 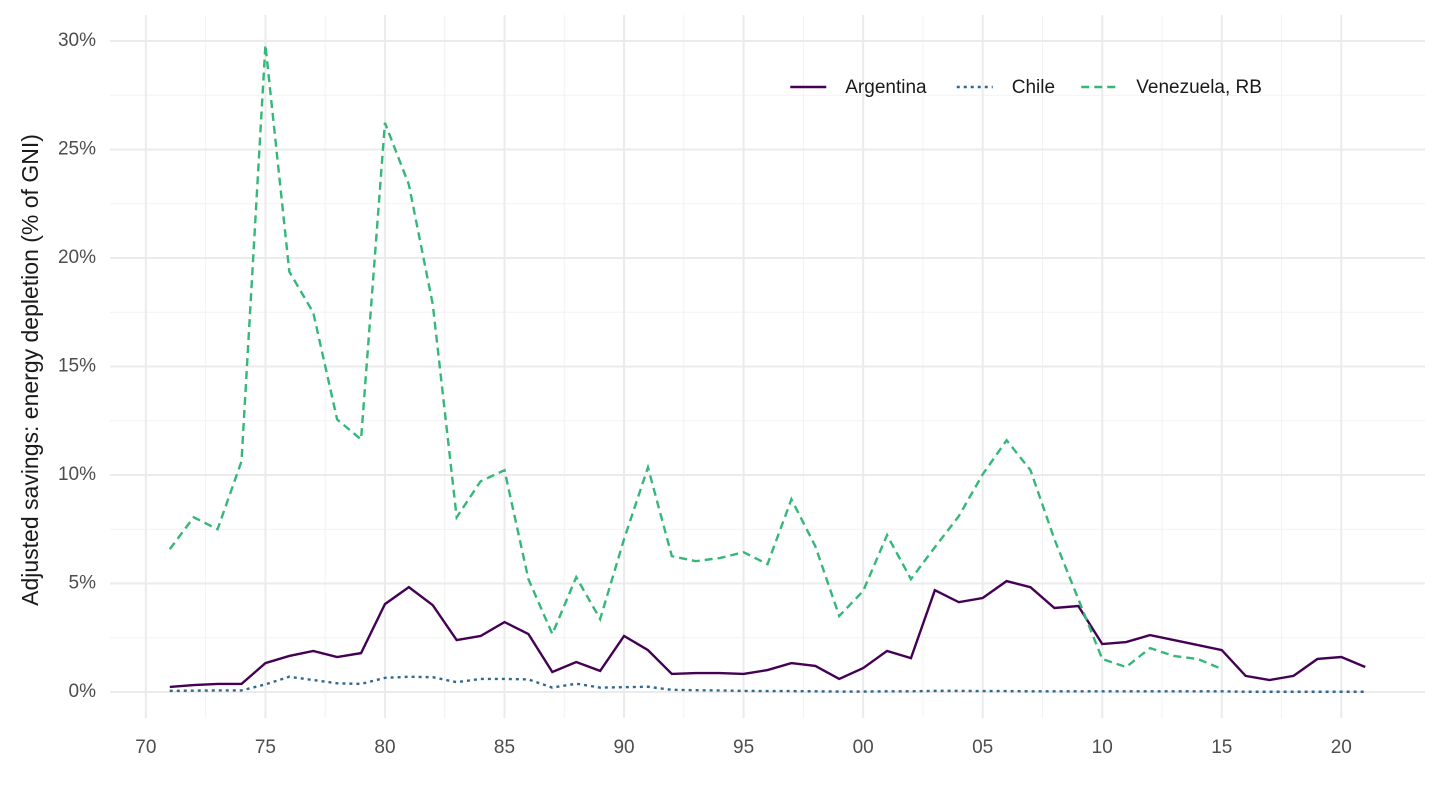 I want to click on x-tick-label: 15, so click(x=1221, y=747).